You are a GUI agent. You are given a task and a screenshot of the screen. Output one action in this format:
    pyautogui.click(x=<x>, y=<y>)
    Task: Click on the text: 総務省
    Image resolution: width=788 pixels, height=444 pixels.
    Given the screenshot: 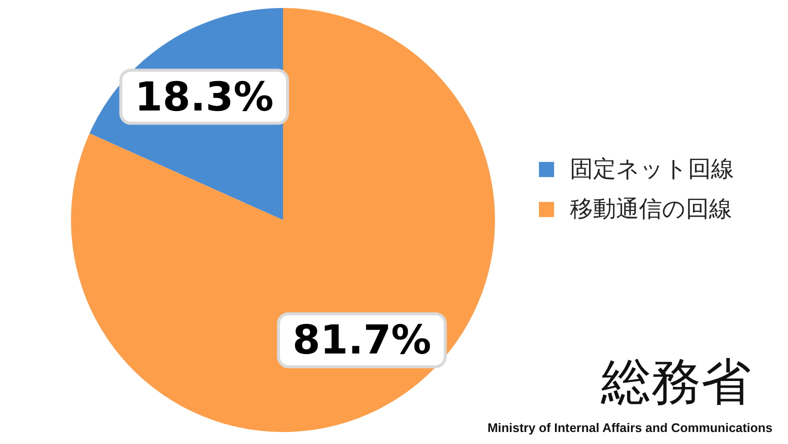 What is the action you would take?
    pyautogui.click(x=675, y=382)
    